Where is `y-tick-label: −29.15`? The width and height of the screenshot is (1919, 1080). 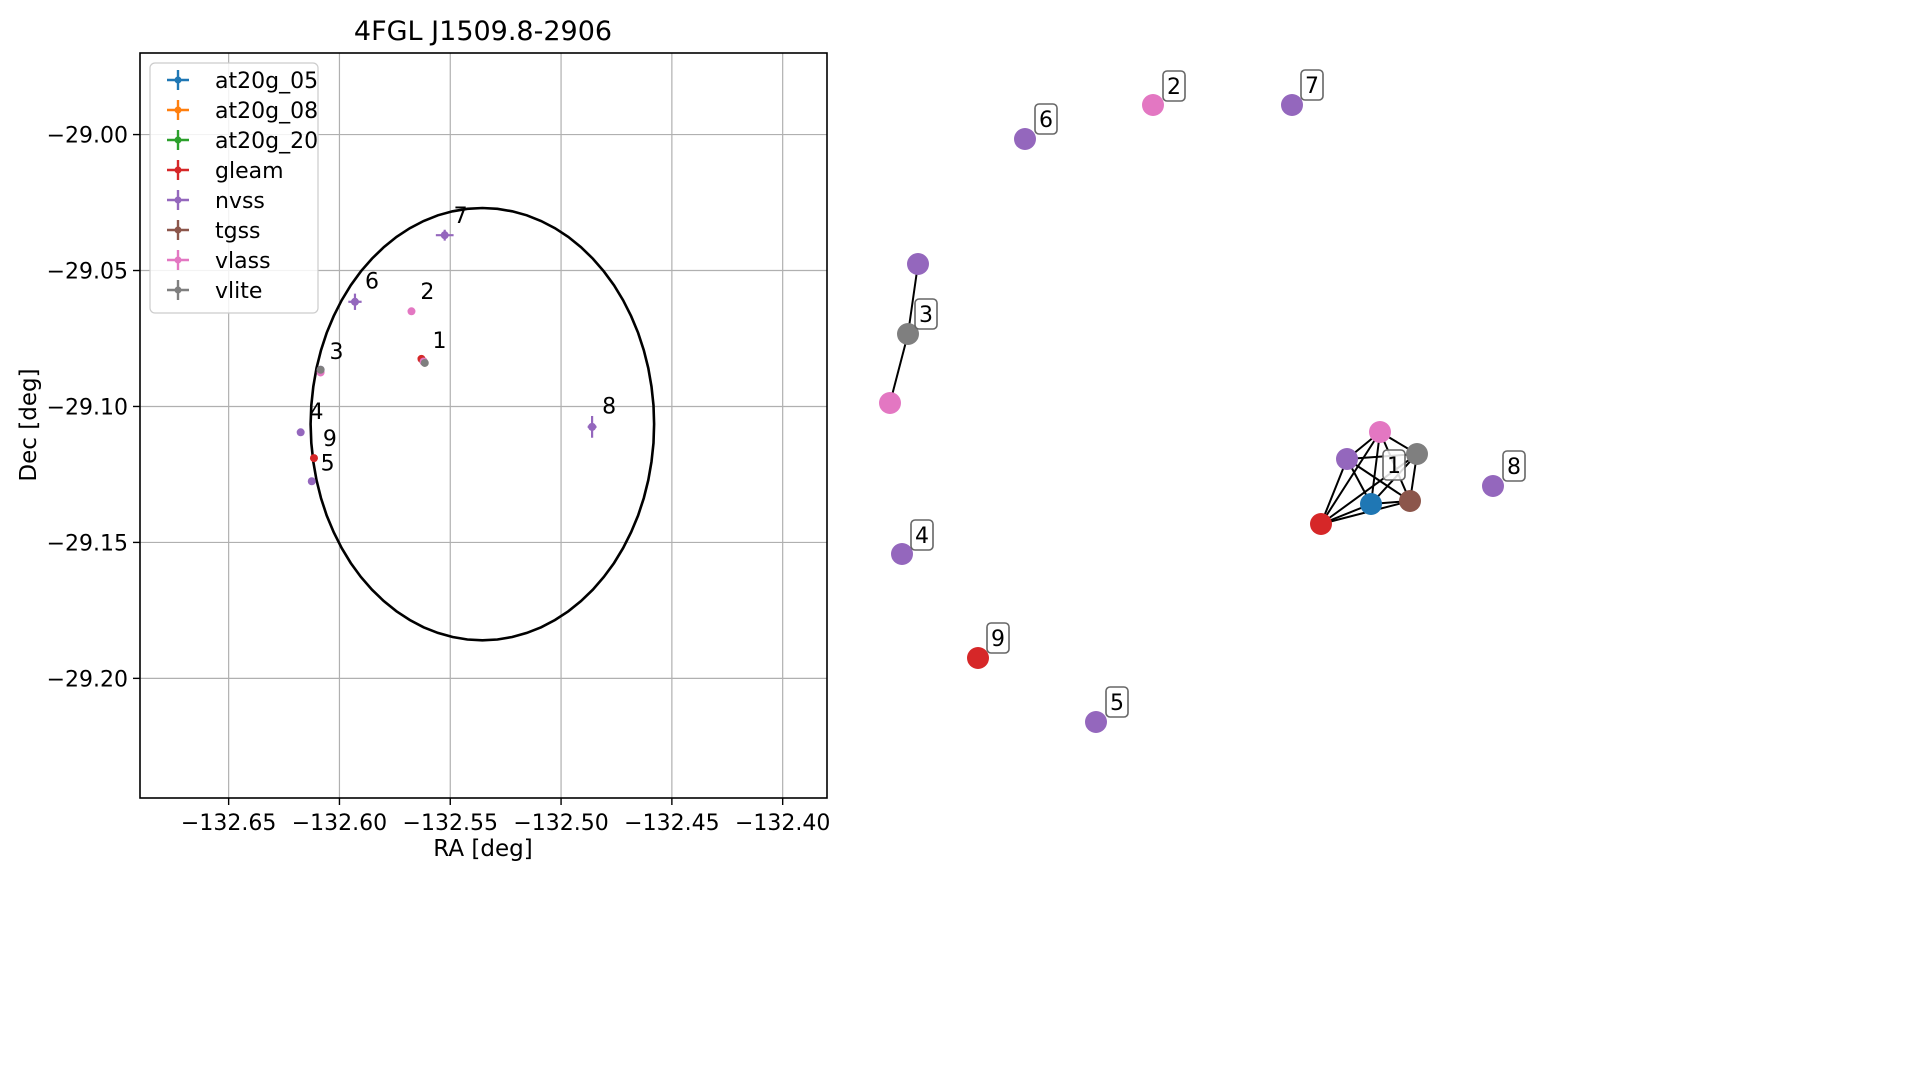
y-tick-label: −29.15 is located at coordinates (87, 543).